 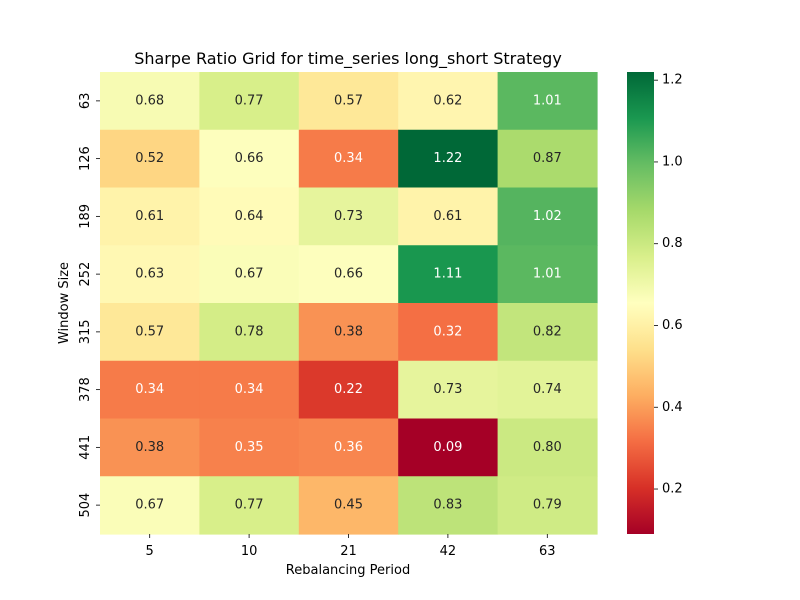 What do you see at coordinates (448, 551) in the screenshot?
I see `x-tick-label: 42` at bounding box center [448, 551].